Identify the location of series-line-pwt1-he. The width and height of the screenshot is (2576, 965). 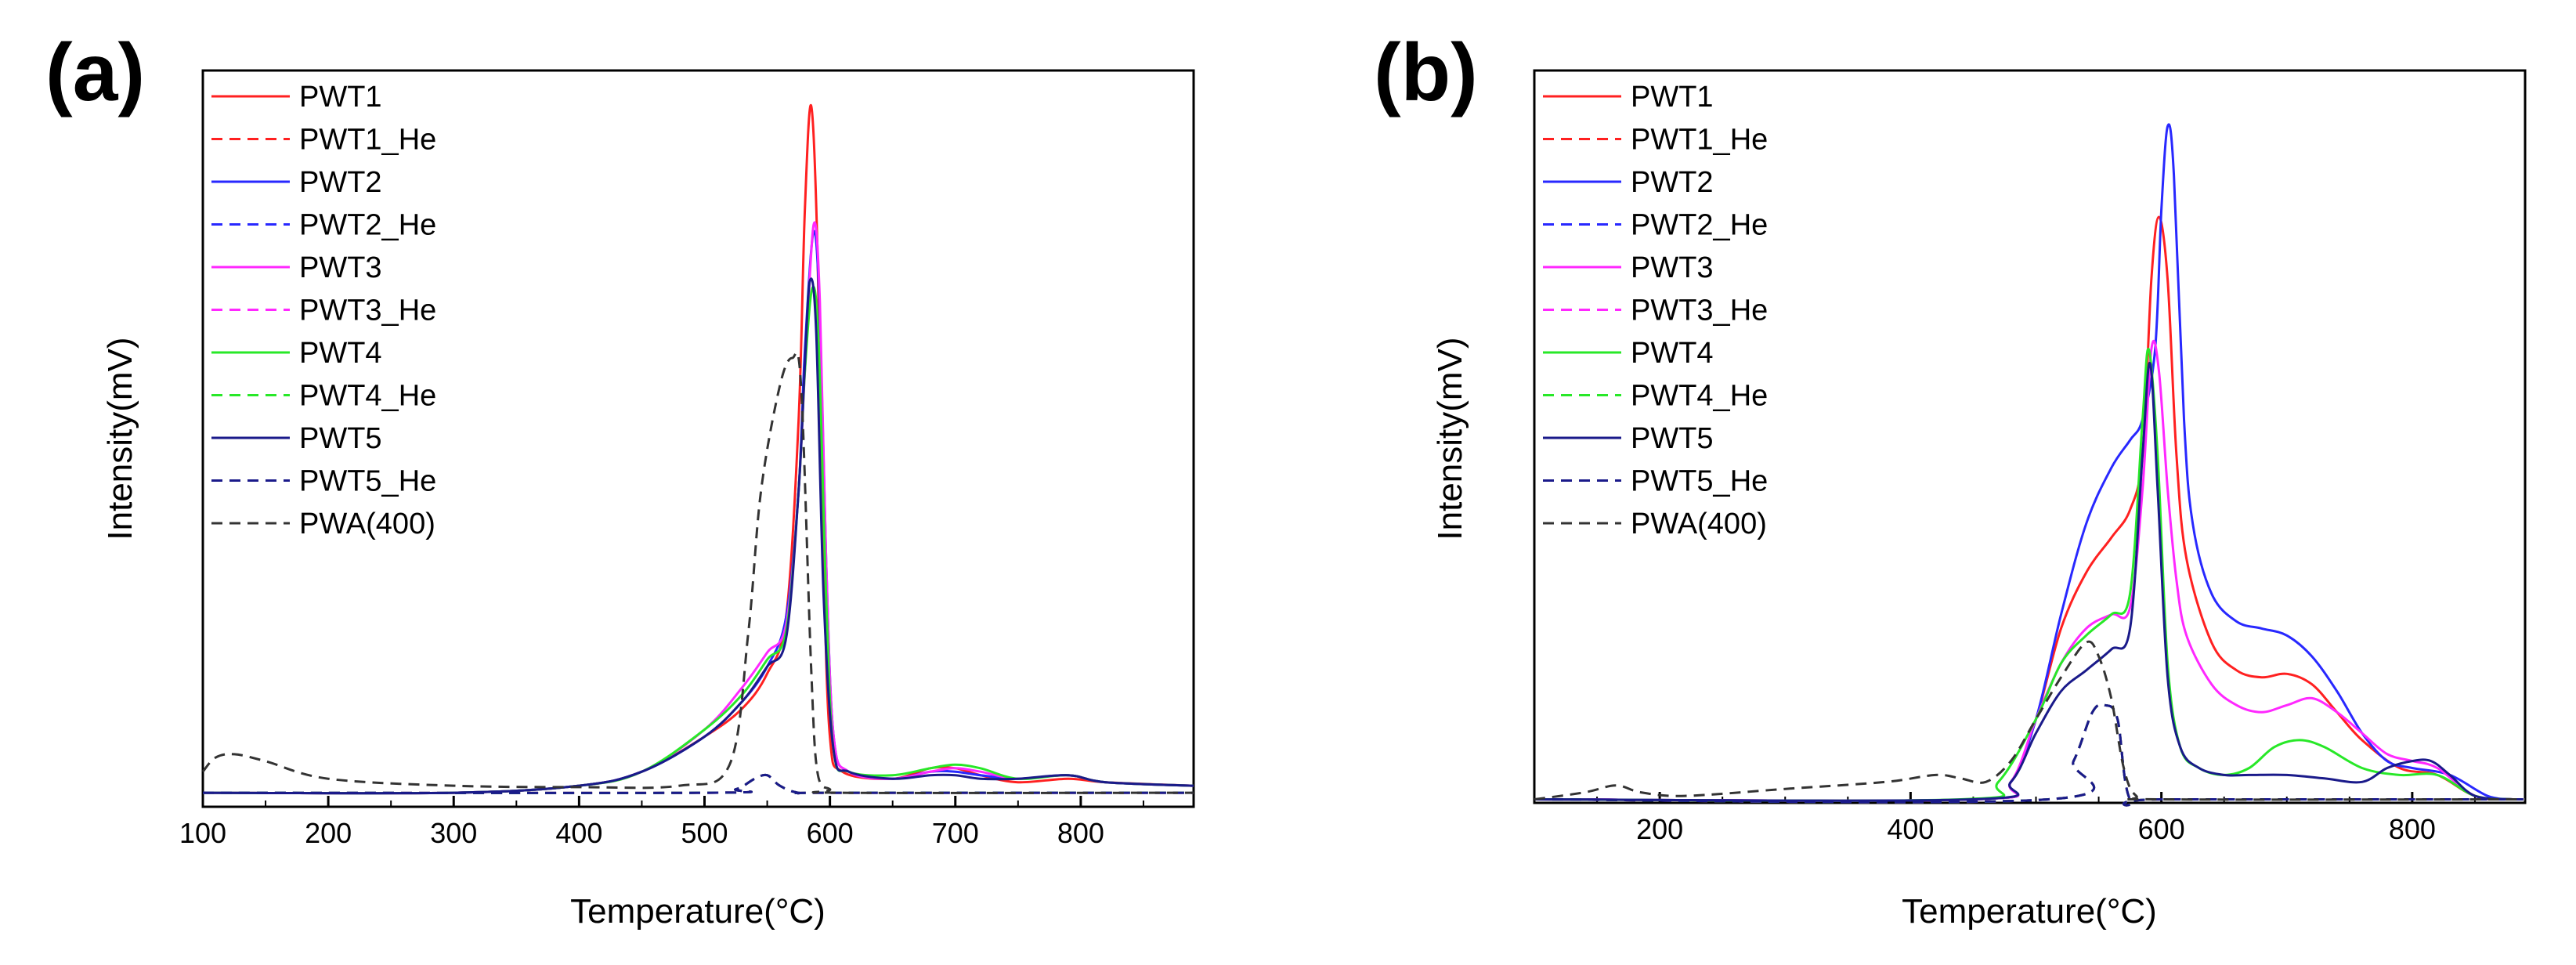
(2029, 755).